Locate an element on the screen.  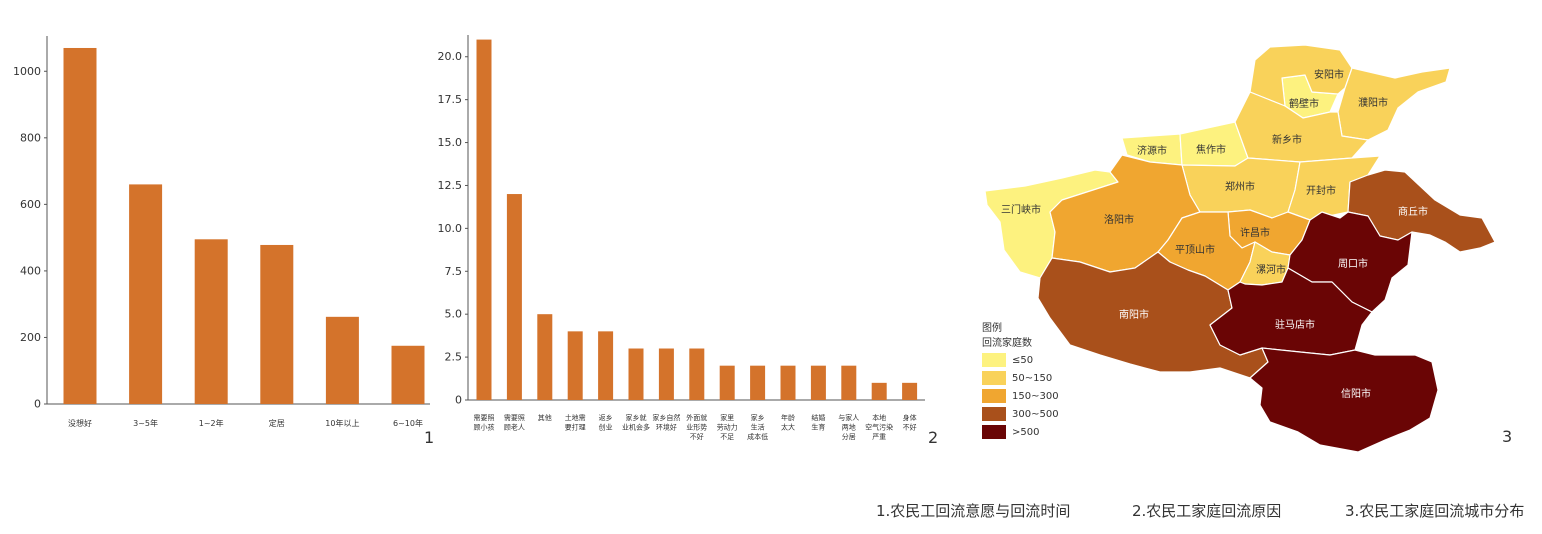
region-label: 濮阳市 is located at coordinates (1373, 102).